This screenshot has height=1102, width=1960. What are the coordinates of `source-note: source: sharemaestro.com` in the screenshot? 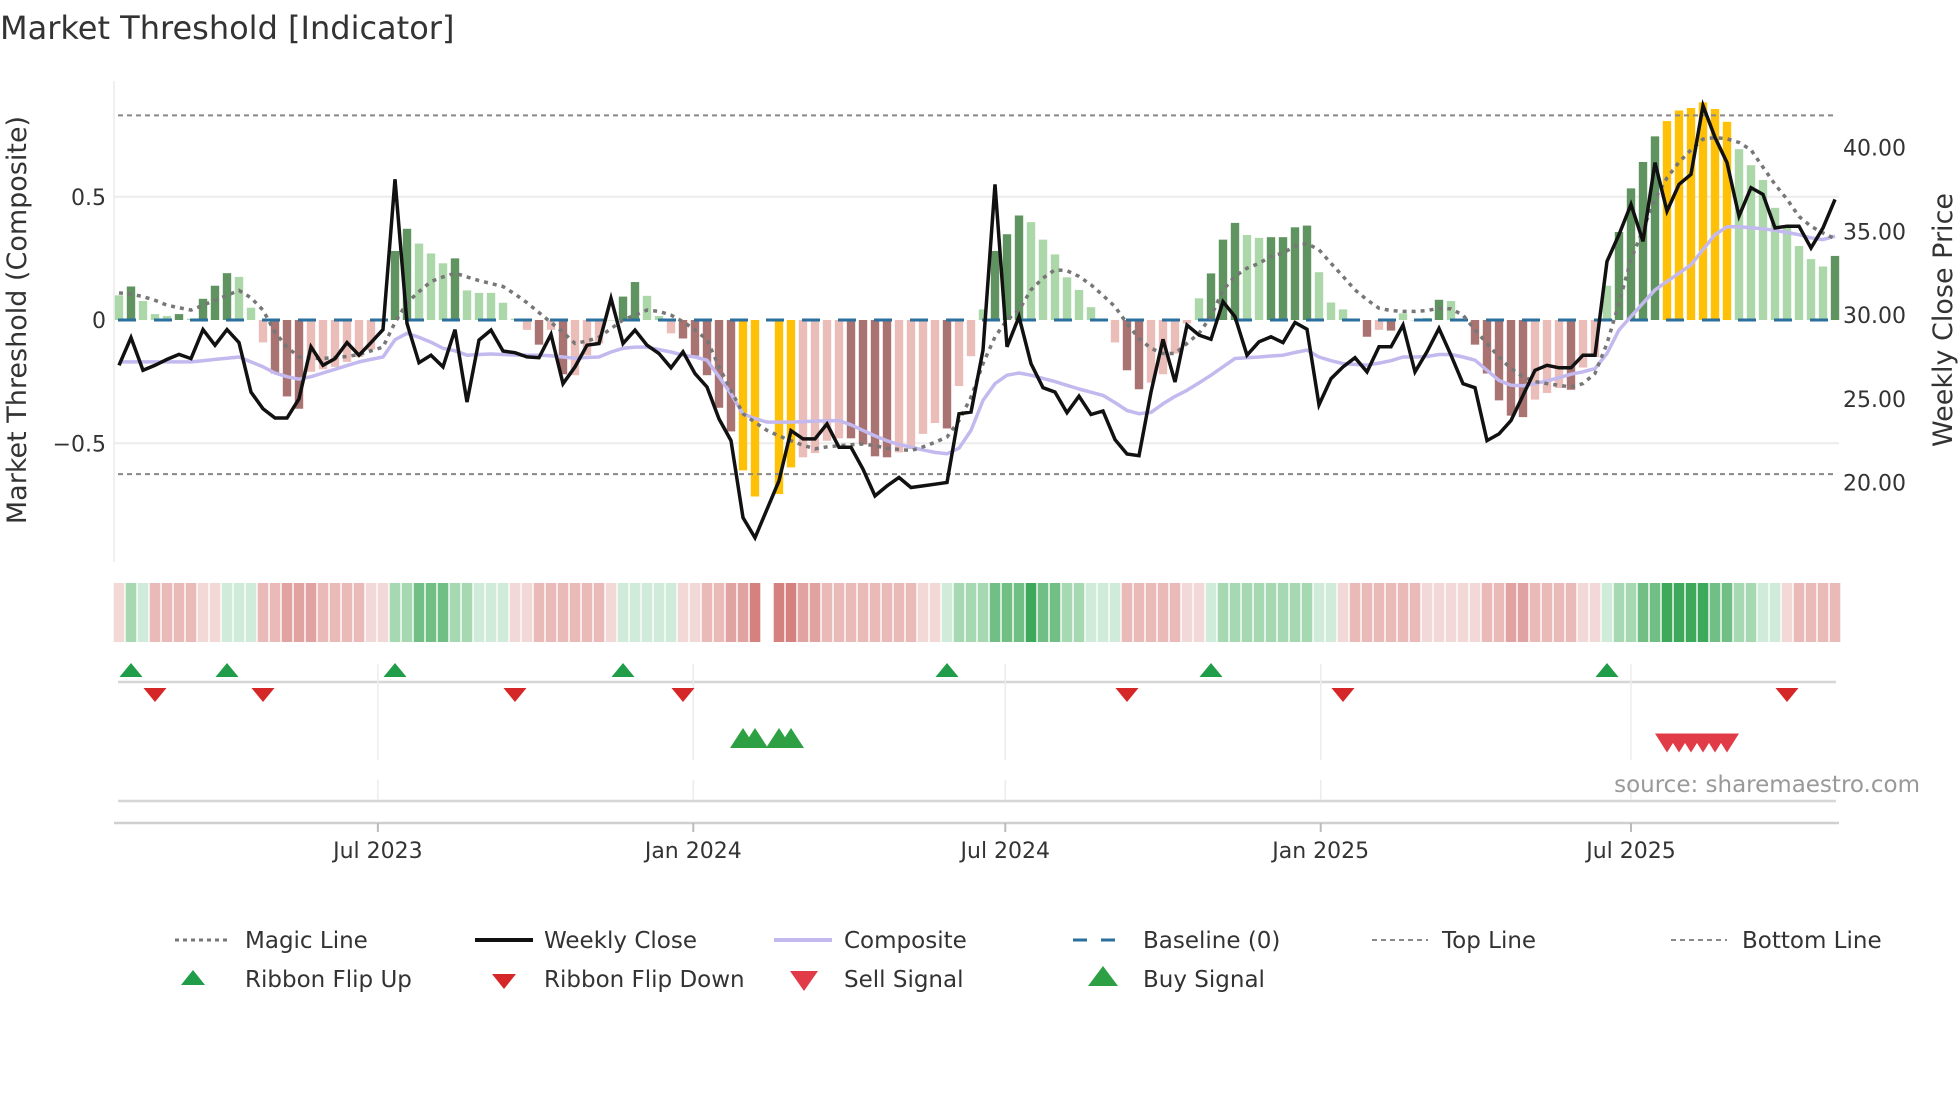 It's located at (1767, 785).